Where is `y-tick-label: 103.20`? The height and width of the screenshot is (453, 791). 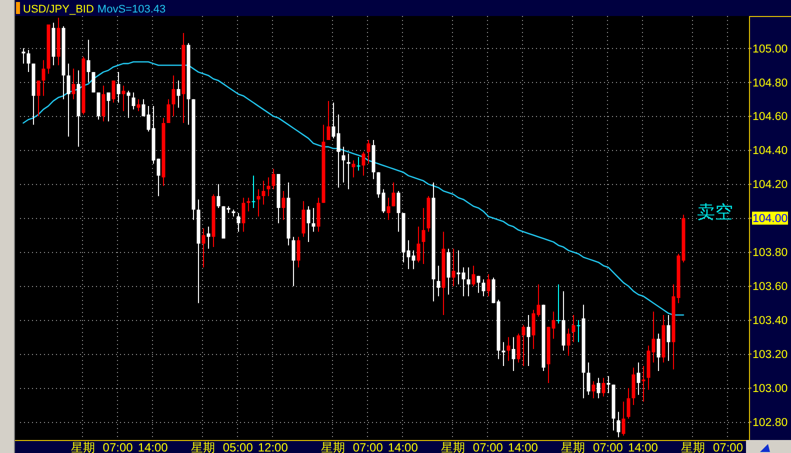 y-tick-label: 103.20 is located at coordinates (770, 355).